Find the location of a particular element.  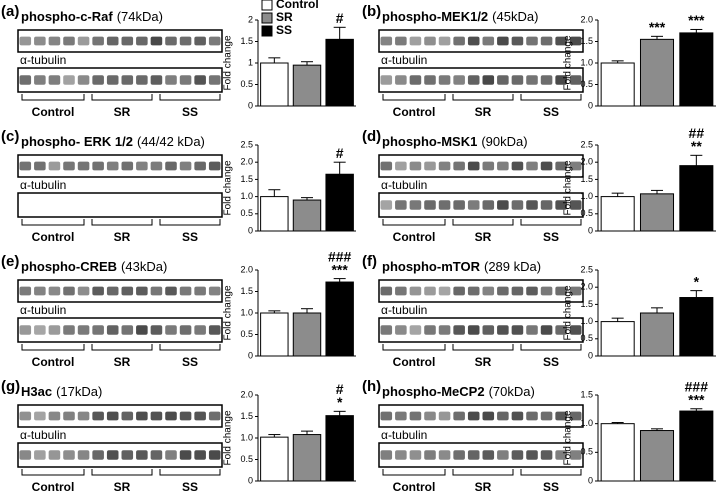

blot-title: phospho-mTOR (289 kDa) is located at coordinates (461, 266).